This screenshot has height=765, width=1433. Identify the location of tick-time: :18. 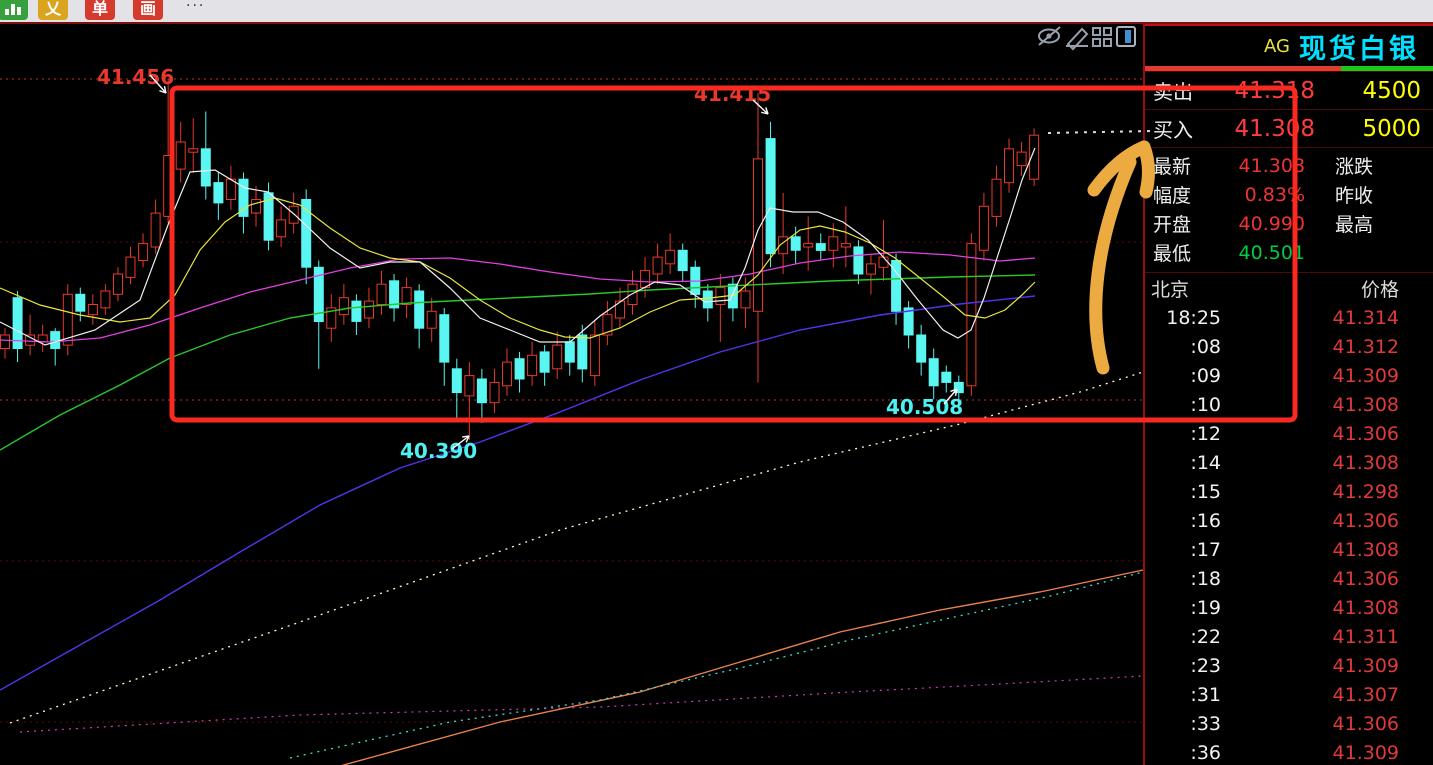
(1205, 578).